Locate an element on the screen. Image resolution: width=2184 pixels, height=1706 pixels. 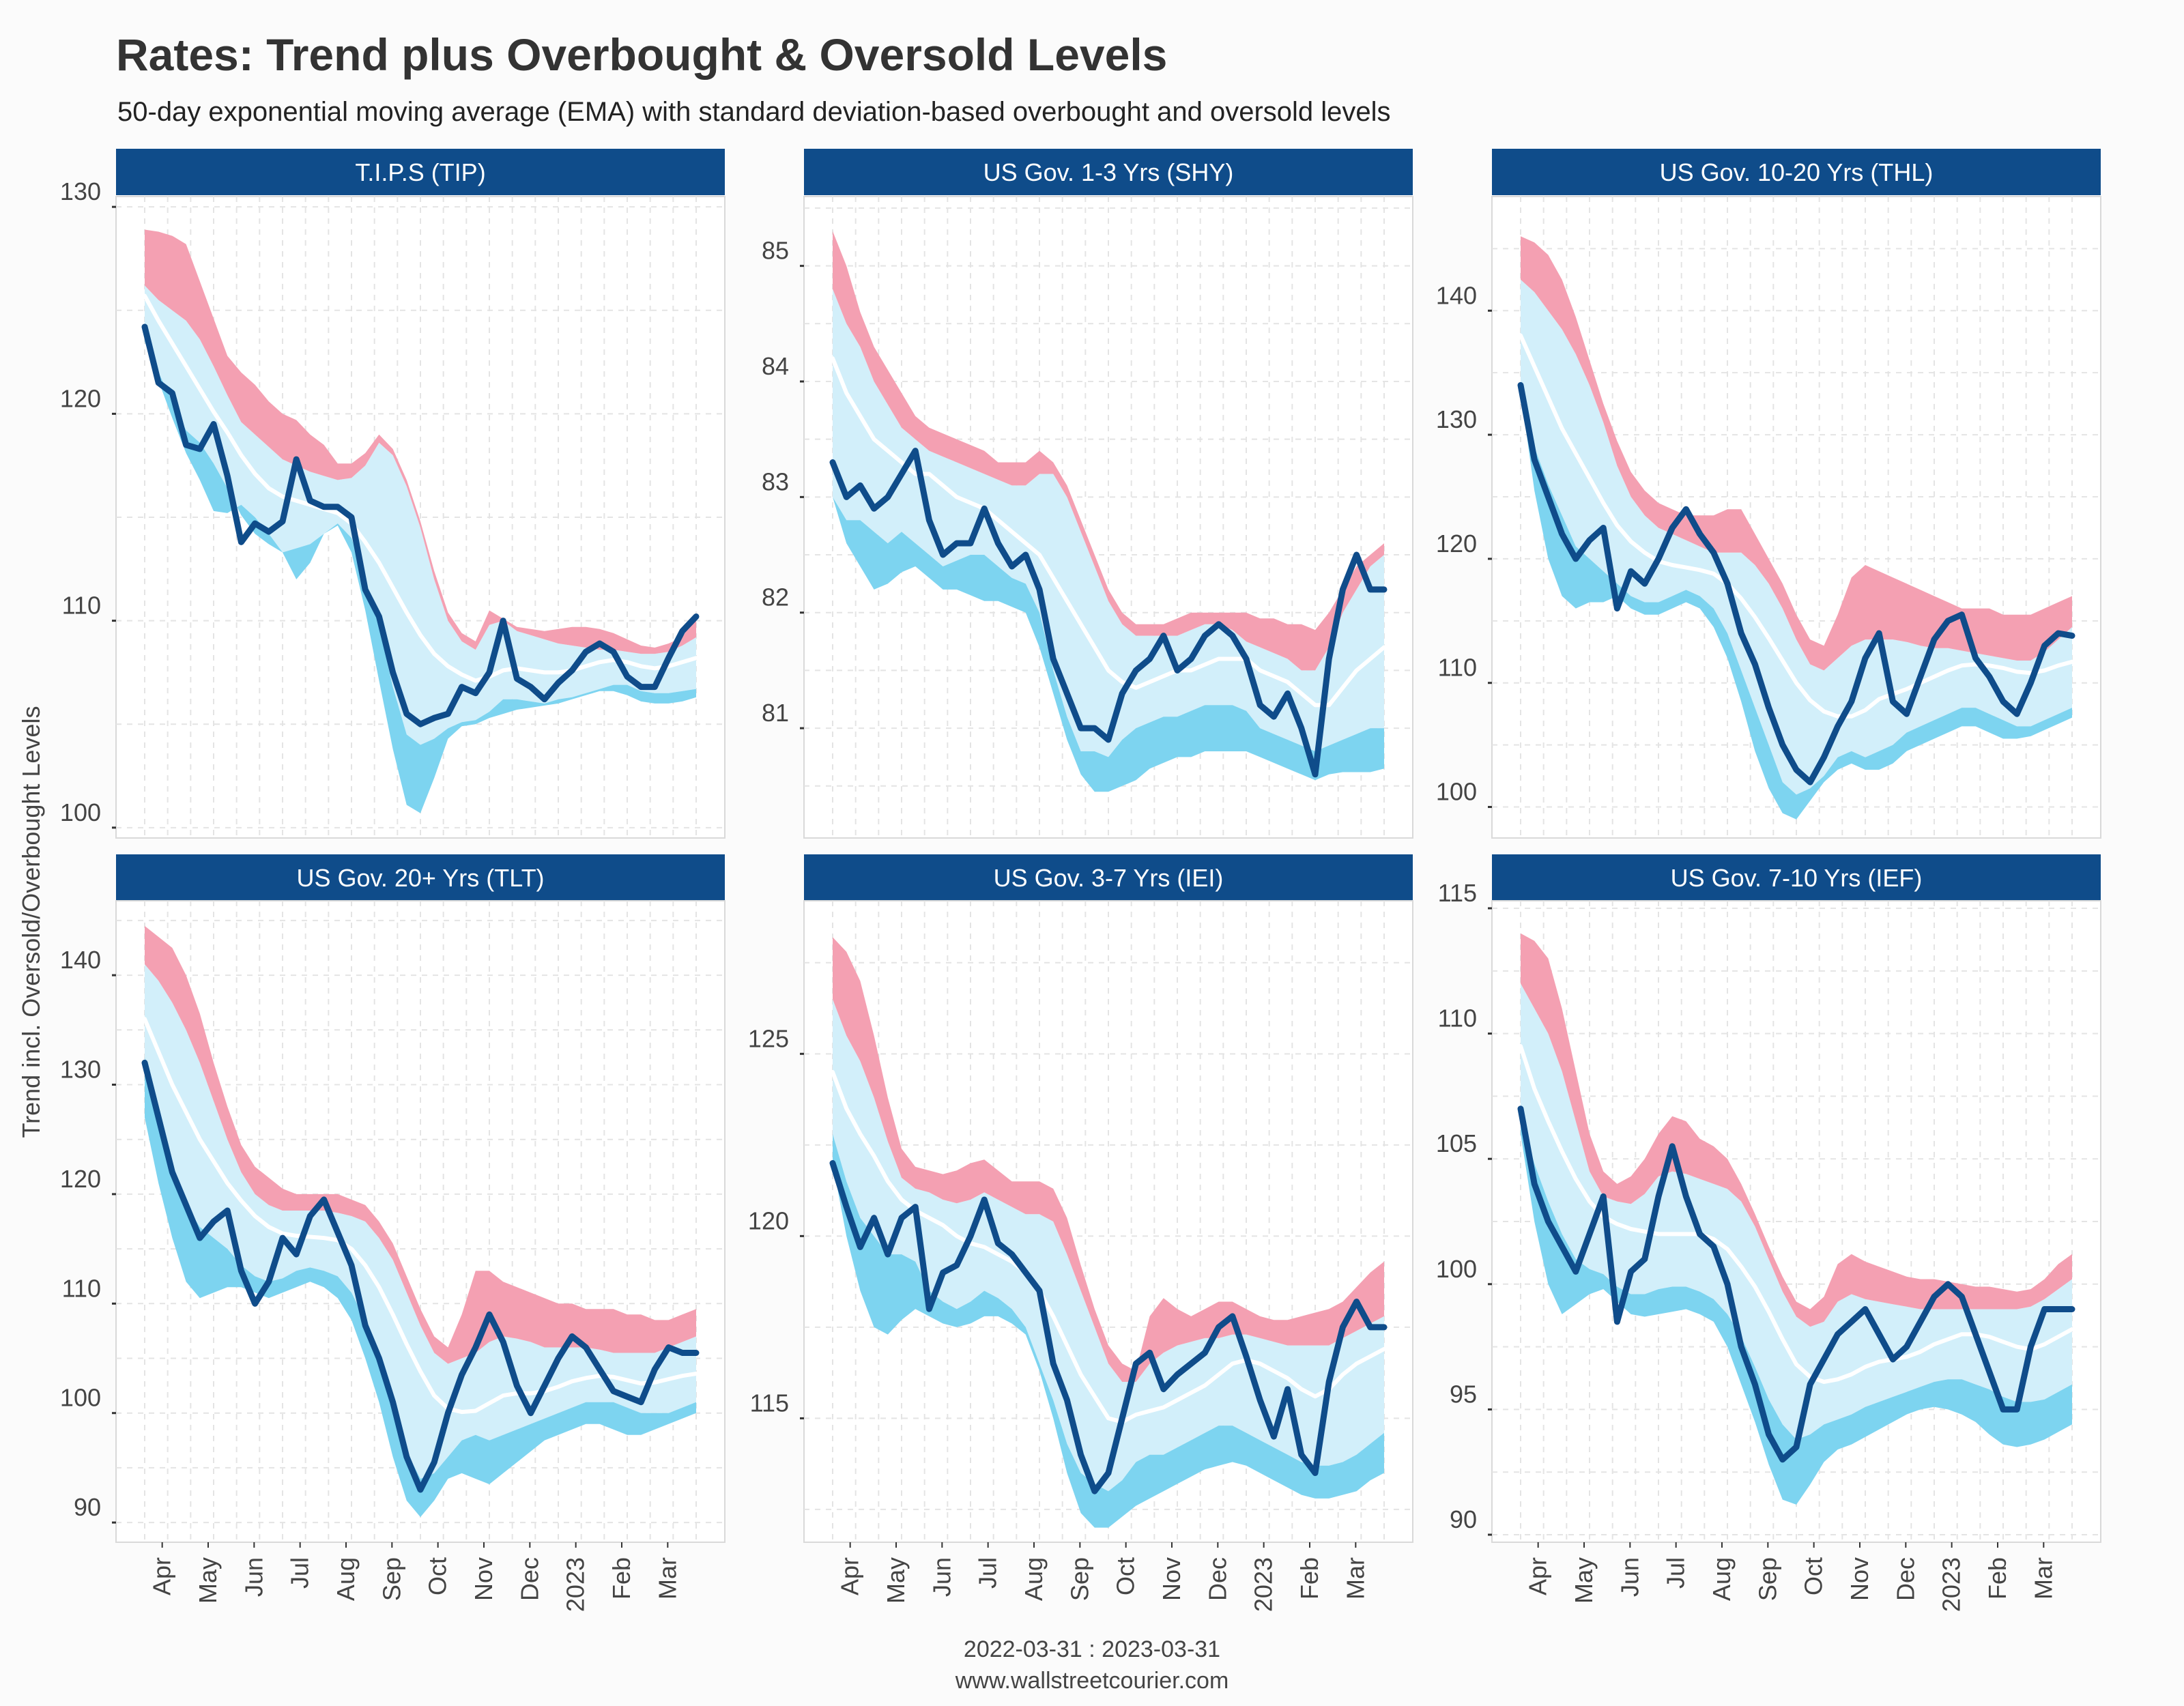
date-range-caption: 2022-03-31 : 2023-03-31 is located at coordinates (1092, 1649).